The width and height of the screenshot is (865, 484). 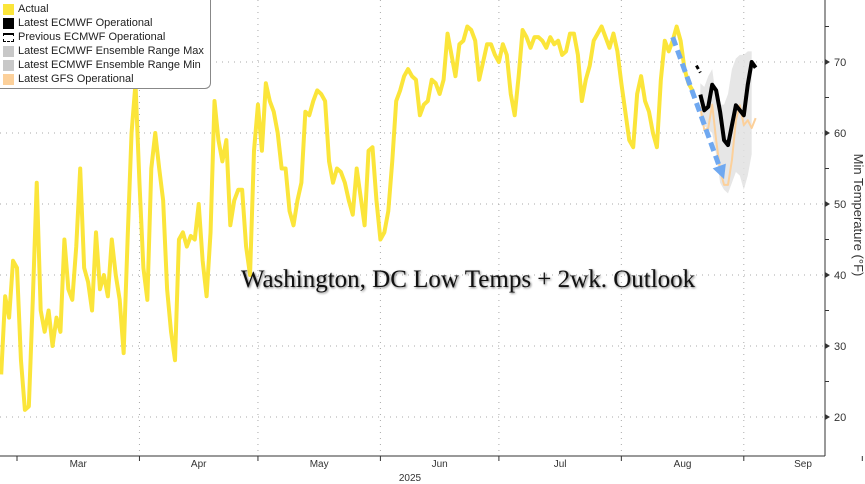 What do you see at coordinates (103, 65) in the screenshot?
I see `legend-item-ens-min: Latest ECMWF Ensemble Range Min` at bounding box center [103, 65].